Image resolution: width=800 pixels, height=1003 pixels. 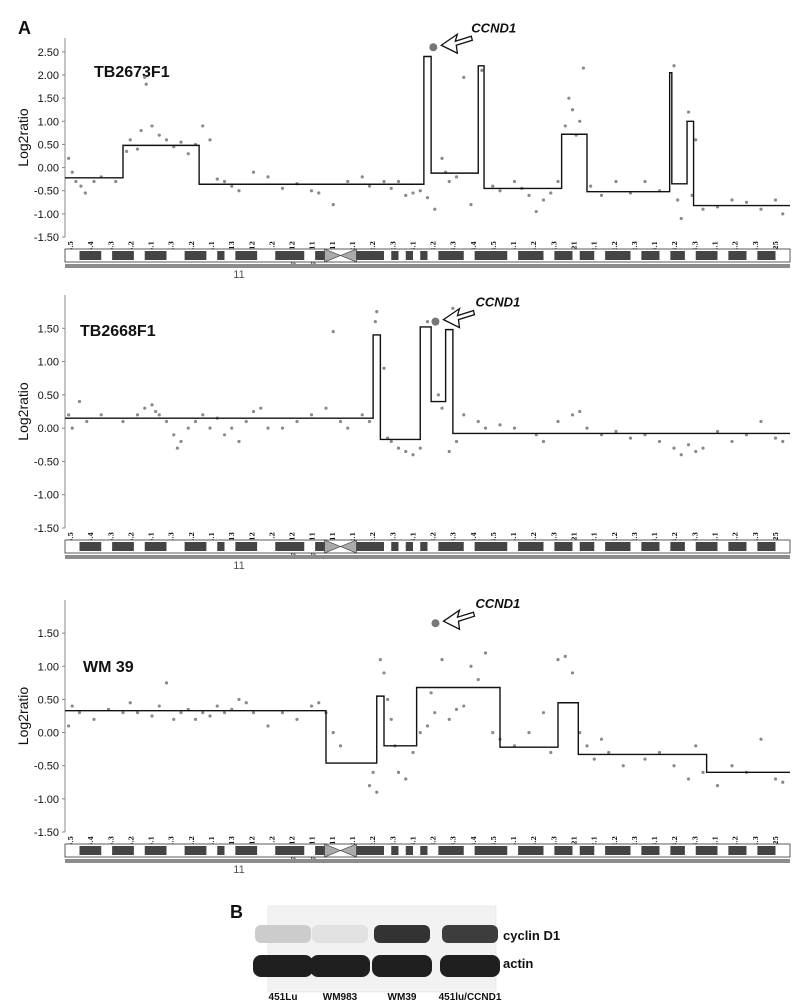 What do you see at coordinates (575, 247) in the screenshot?
I see `band-label: q21` at bounding box center [575, 247].